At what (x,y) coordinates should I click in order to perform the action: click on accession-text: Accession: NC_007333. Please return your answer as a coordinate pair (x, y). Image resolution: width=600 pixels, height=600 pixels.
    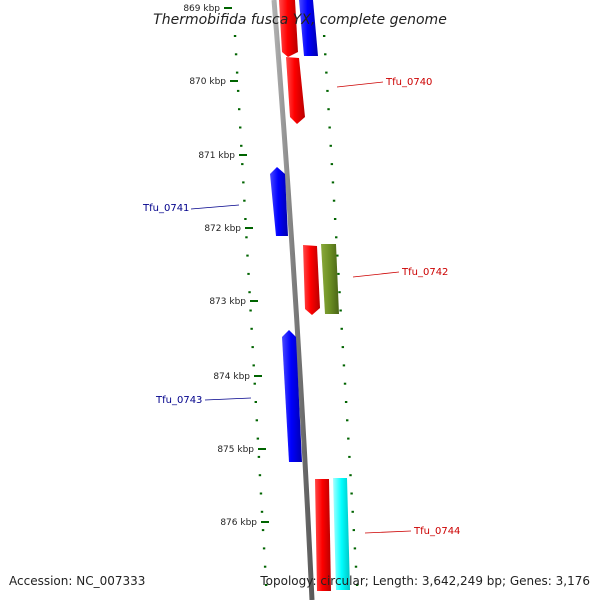
    Looking at the image, I should click on (77, 581).